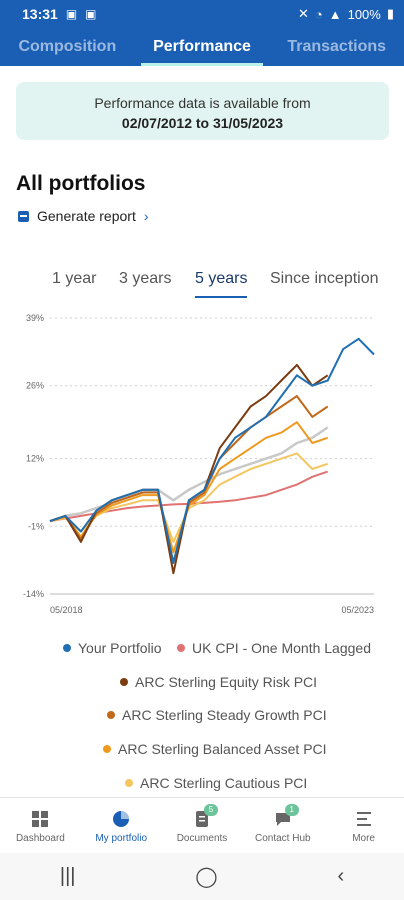 This screenshot has height=900, width=404. I want to click on tab-bar: Composition Performance Transactions, so click(202, 47).